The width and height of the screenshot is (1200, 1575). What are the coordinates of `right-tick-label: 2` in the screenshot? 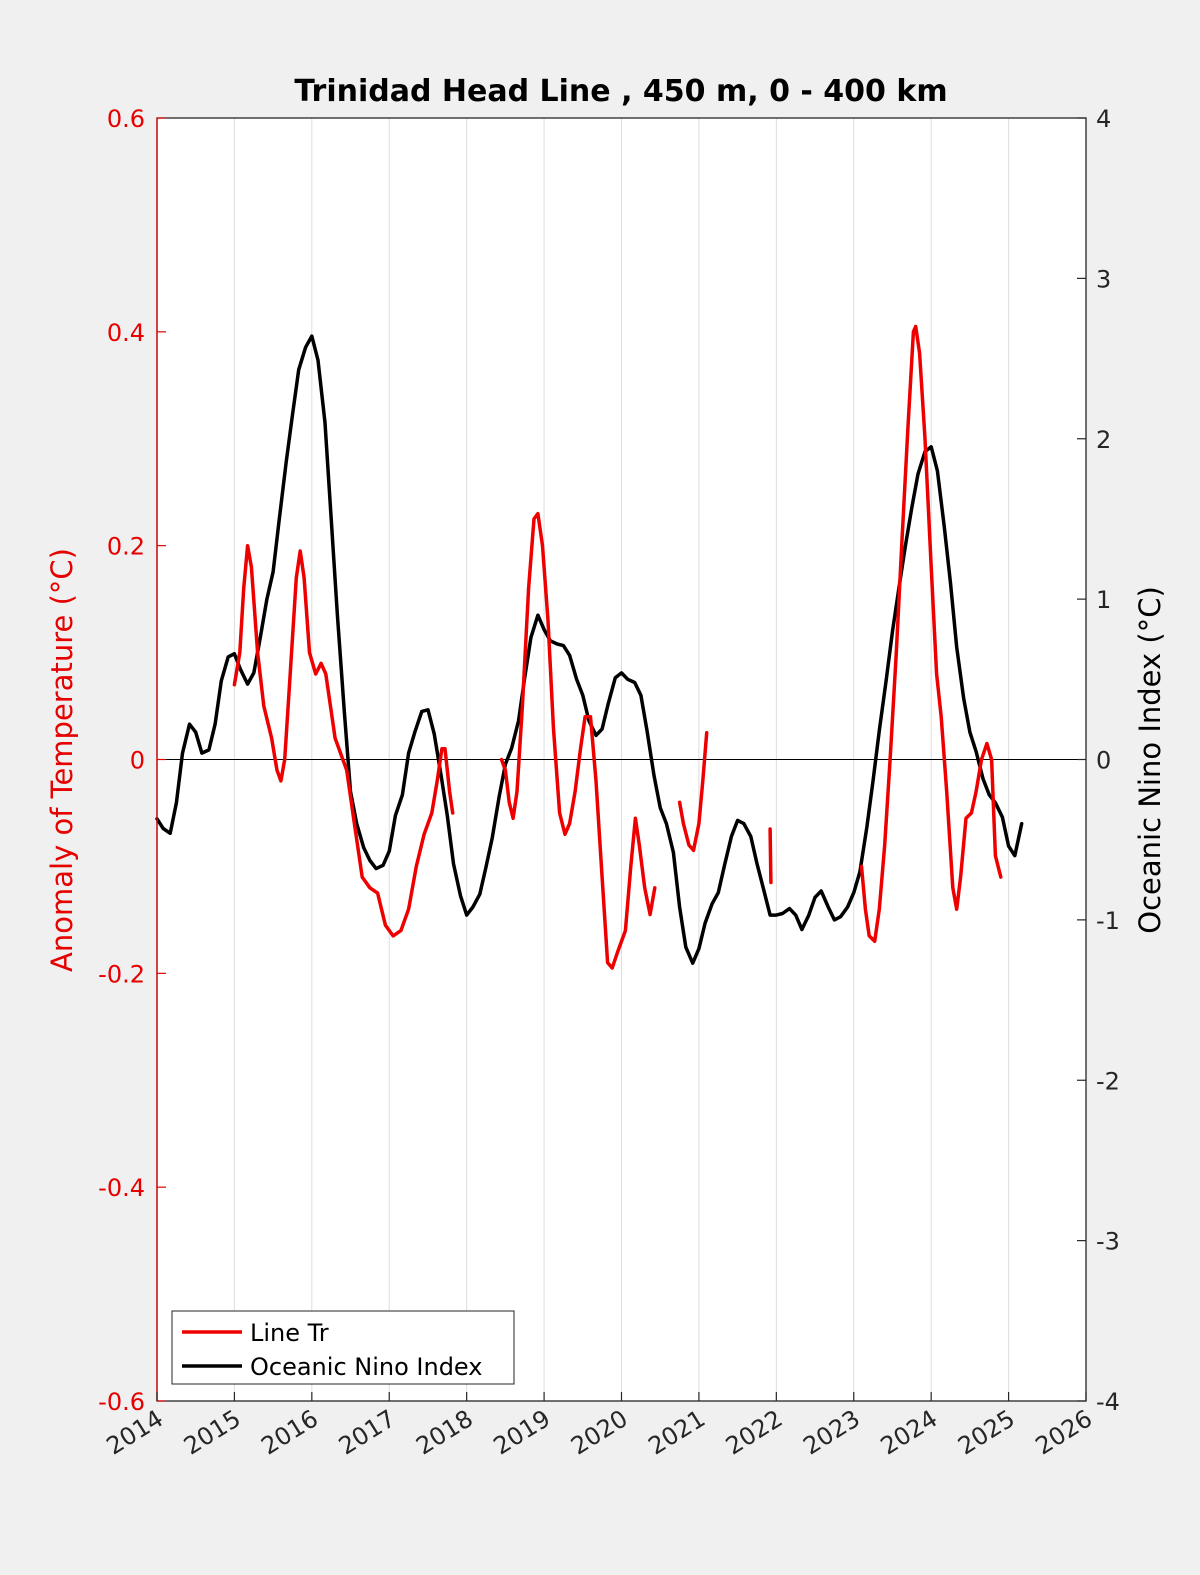 It's located at (1103, 440).